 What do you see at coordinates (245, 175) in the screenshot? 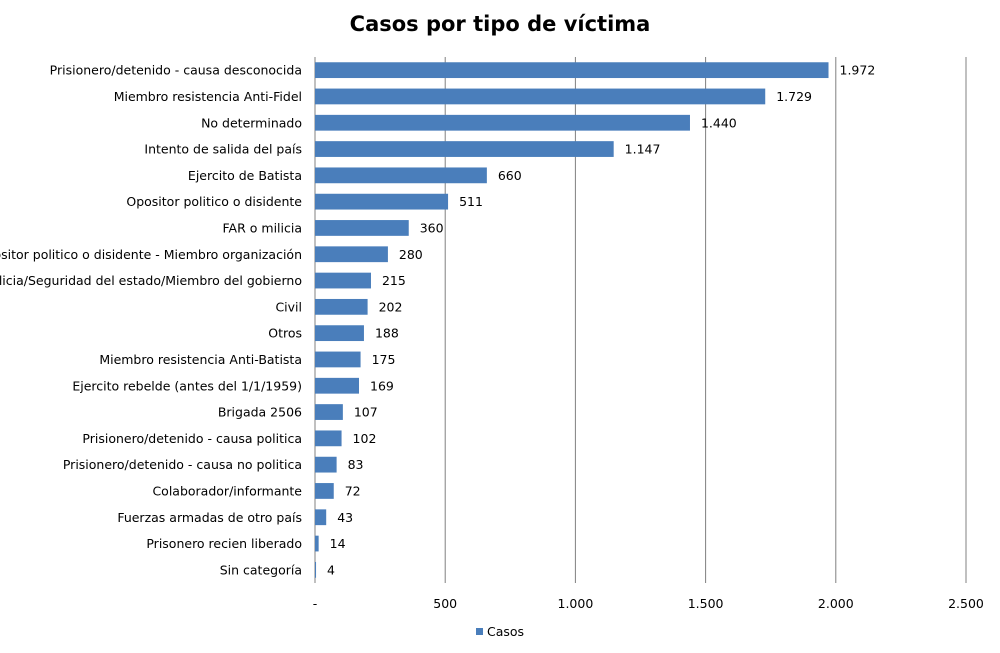
I see `category-label: Ejercito de Batista` at bounding box center [245, 175].